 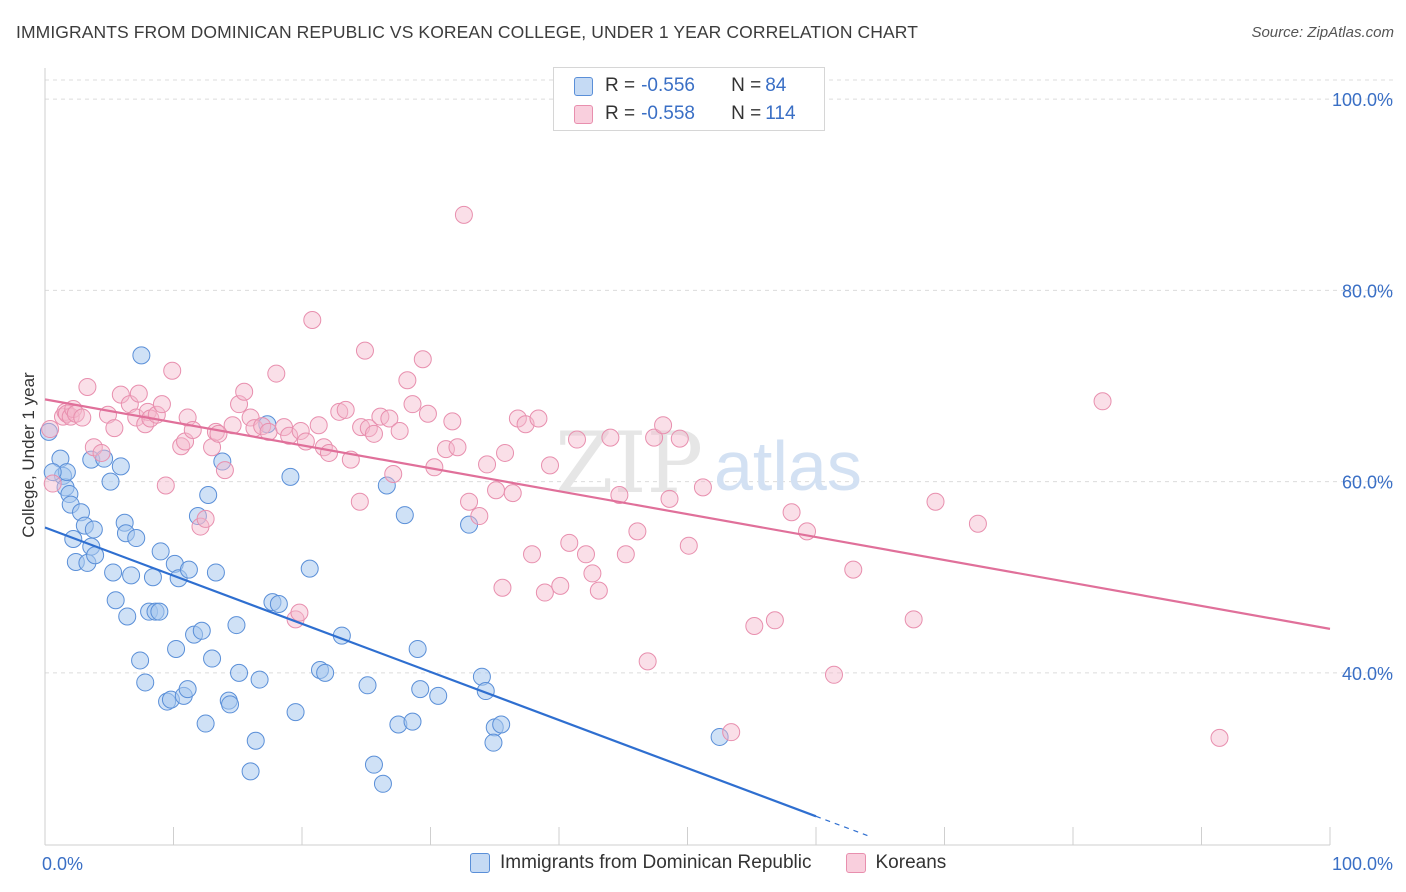 What do you see at coordinates (788, 466) in the screenshot?
I see `watermark-atlas: atlas` at bounding box center [788, 466].